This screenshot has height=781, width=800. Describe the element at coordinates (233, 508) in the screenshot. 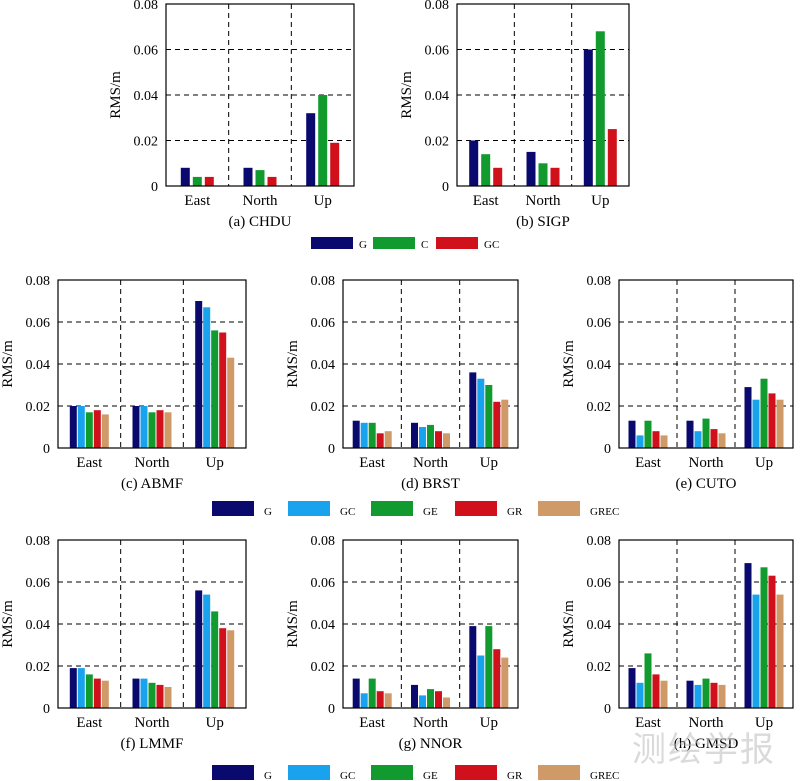

I see `legend-swatch-g` at that location.